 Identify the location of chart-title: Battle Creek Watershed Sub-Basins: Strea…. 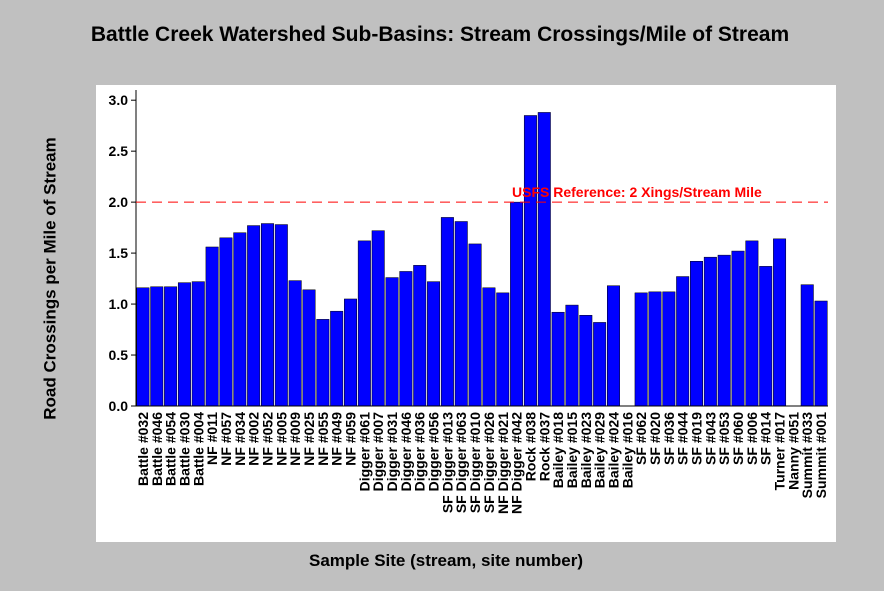
(440, 34).